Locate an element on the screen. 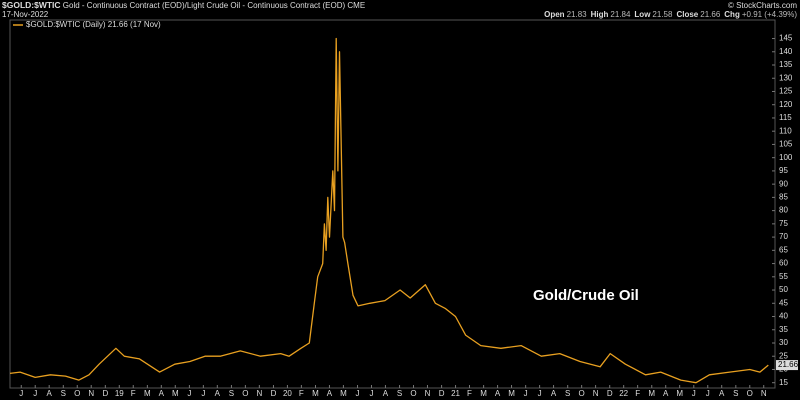 The image size is (800, 400). y-tick-label: 25 is located at coordinates (783, 355).